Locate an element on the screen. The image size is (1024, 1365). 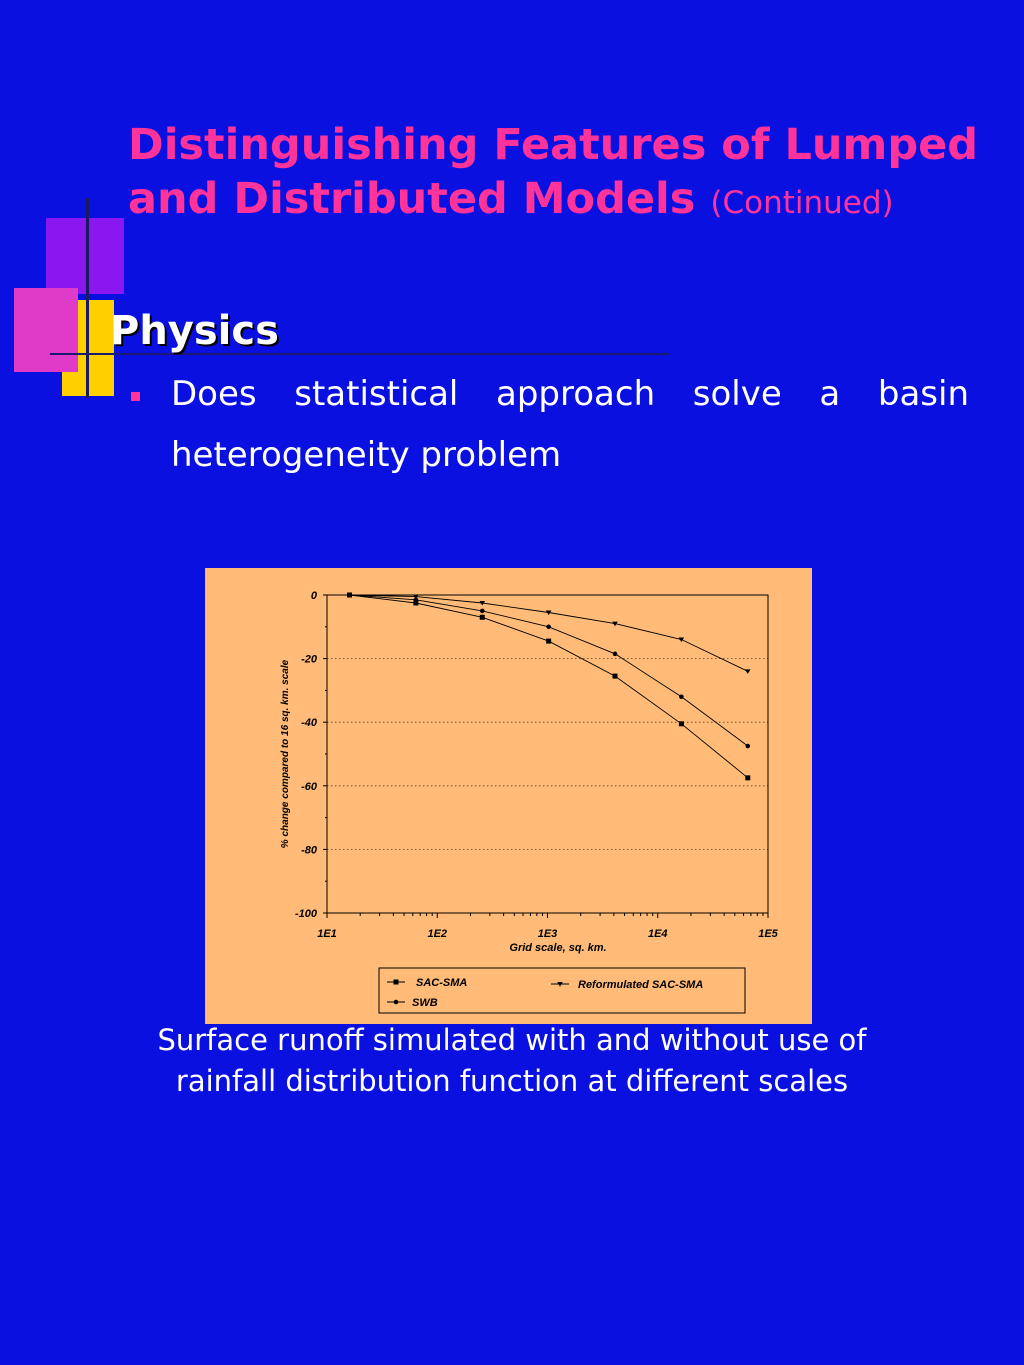
legend-entry: SAC-SMA is located at coordinates (427, 983).